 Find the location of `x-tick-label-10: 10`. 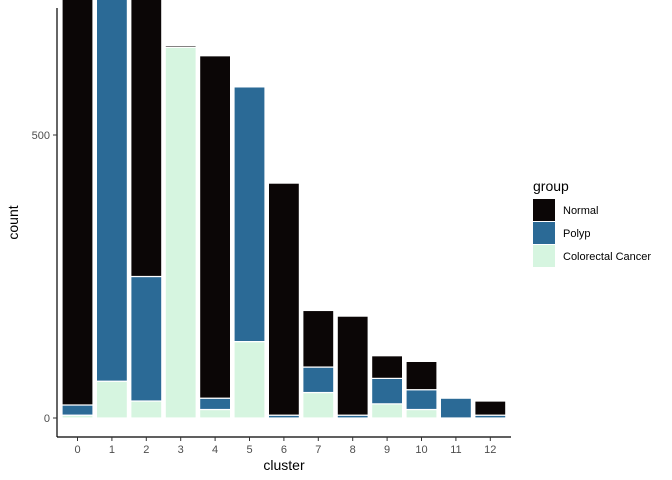

x-tick-label-10: 10 is located at coordinates (421, 450).